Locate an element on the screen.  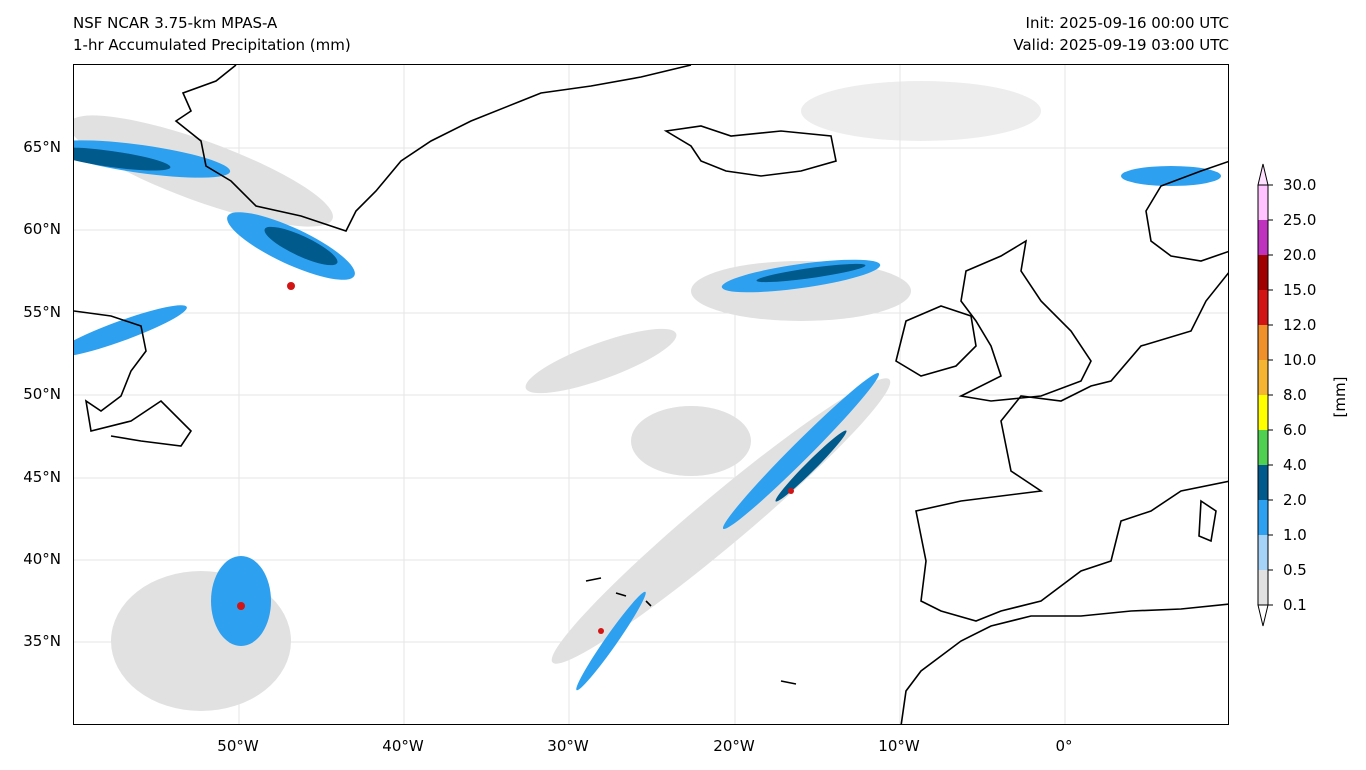
init-time: Init: 2025-09-16 00:00 UTC is located at coordinates (1127, 23).